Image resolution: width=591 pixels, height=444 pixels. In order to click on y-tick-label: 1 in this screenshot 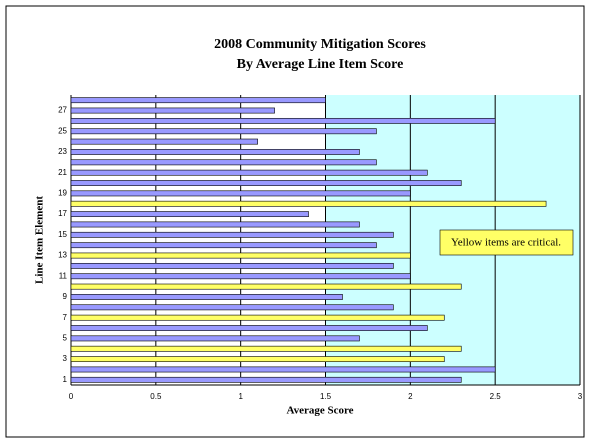, I will do `click(65, 379)`.